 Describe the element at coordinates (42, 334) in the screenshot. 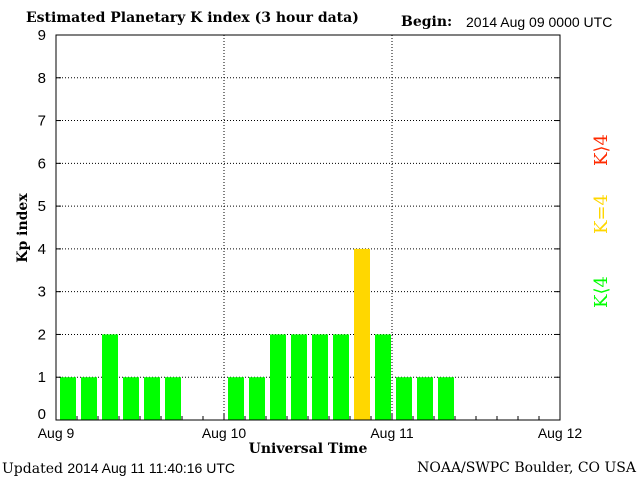

I see `y-tick-label: 2` at that location.